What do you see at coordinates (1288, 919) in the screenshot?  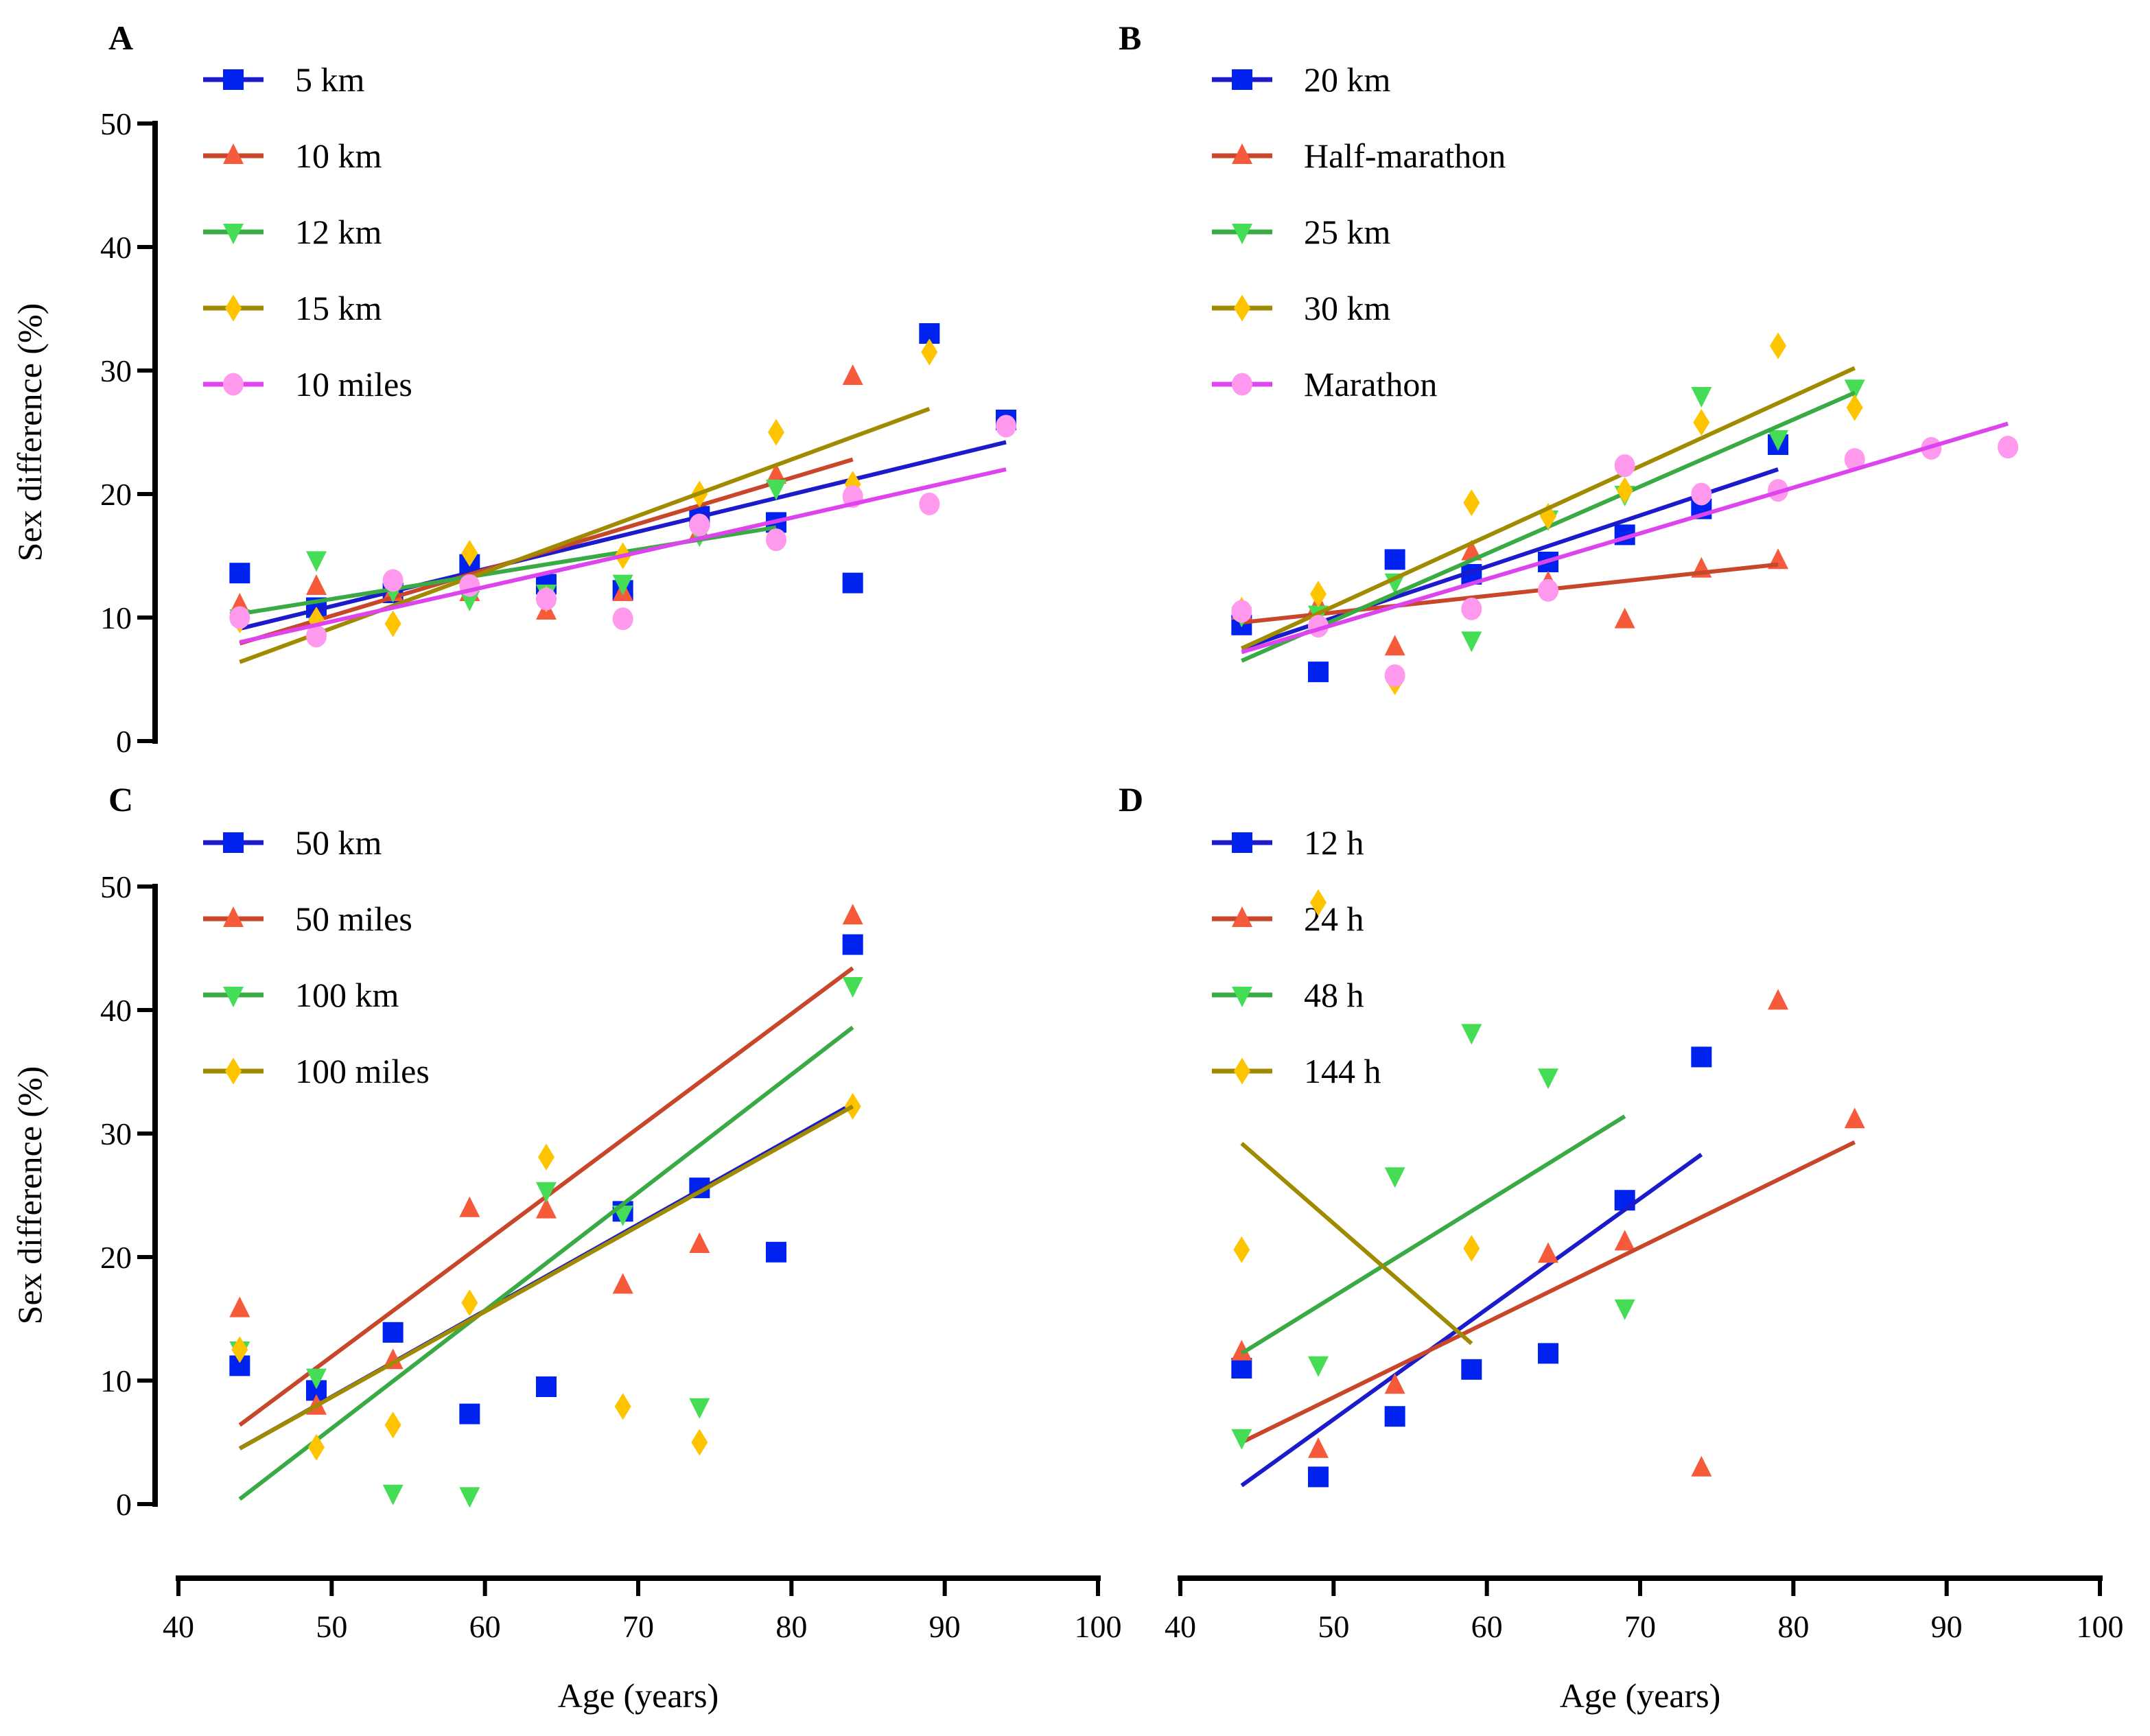 I see `legend-item: 24 h` at bounding box center [1288, 919].